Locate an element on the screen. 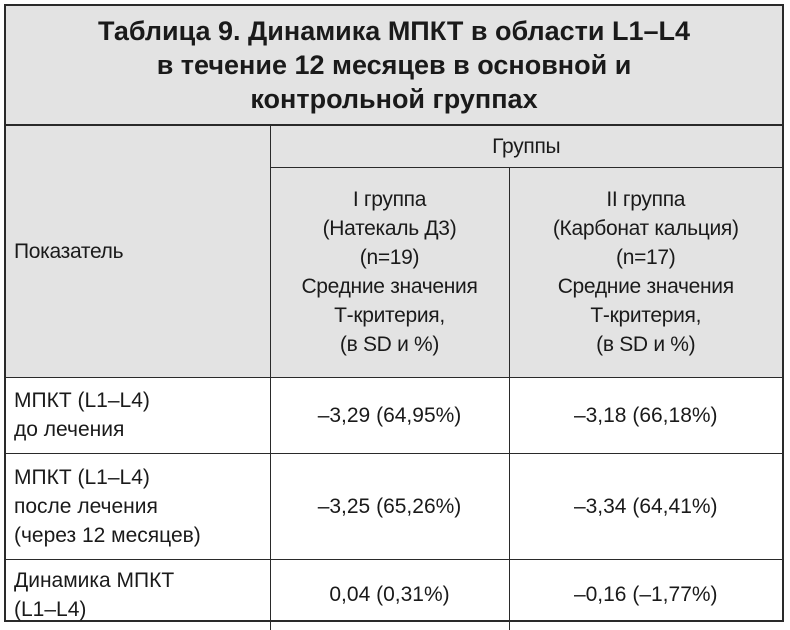  group2-header-line: II группа is located at coordinates (646, 199).